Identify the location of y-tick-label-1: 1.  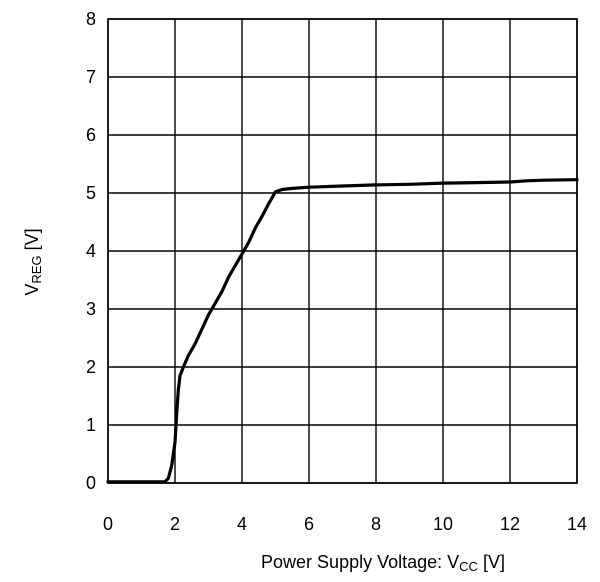
(91, 425).